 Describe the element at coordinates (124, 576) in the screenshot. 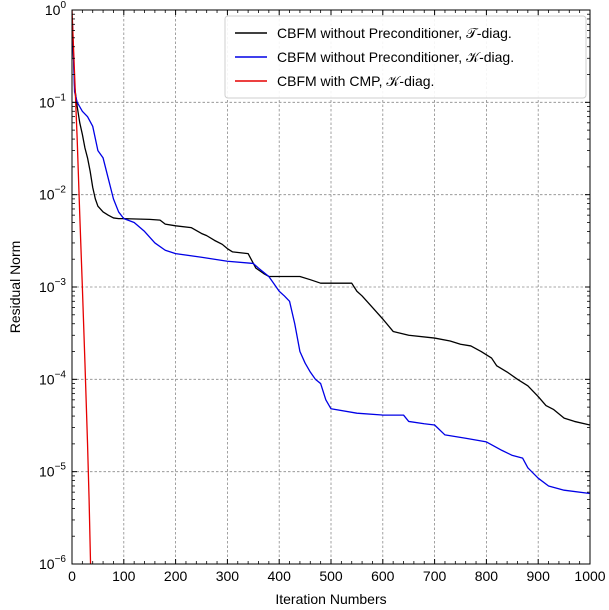

I see `x-tick-label: 100` at that location.